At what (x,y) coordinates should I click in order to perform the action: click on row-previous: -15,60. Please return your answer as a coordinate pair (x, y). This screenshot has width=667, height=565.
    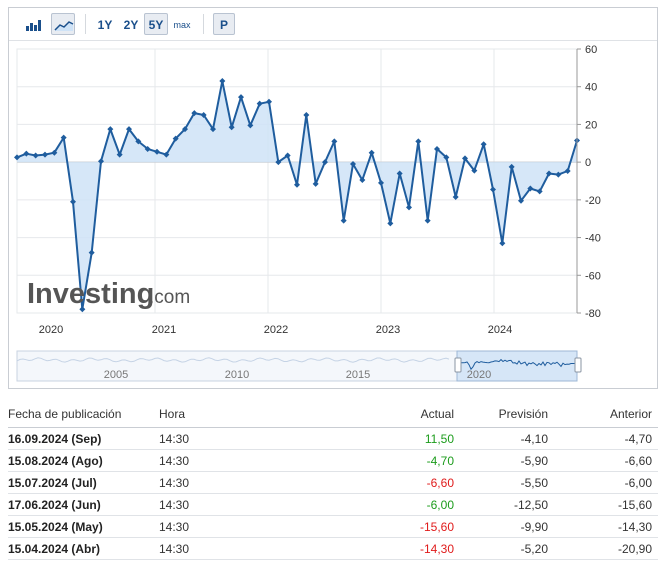
    Looking at the image, I should click on (634, 505).